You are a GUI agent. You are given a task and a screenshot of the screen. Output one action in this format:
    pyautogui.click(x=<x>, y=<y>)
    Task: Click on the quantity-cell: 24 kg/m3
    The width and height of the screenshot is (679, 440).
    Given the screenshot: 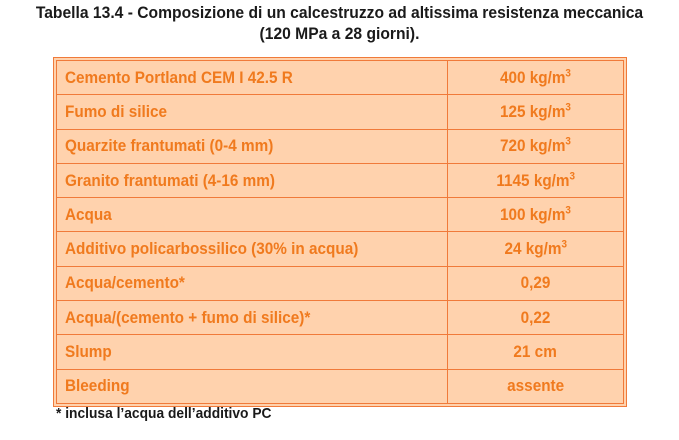 What is the action you would take?
    pyautogui.click(x=535, y=249)
    